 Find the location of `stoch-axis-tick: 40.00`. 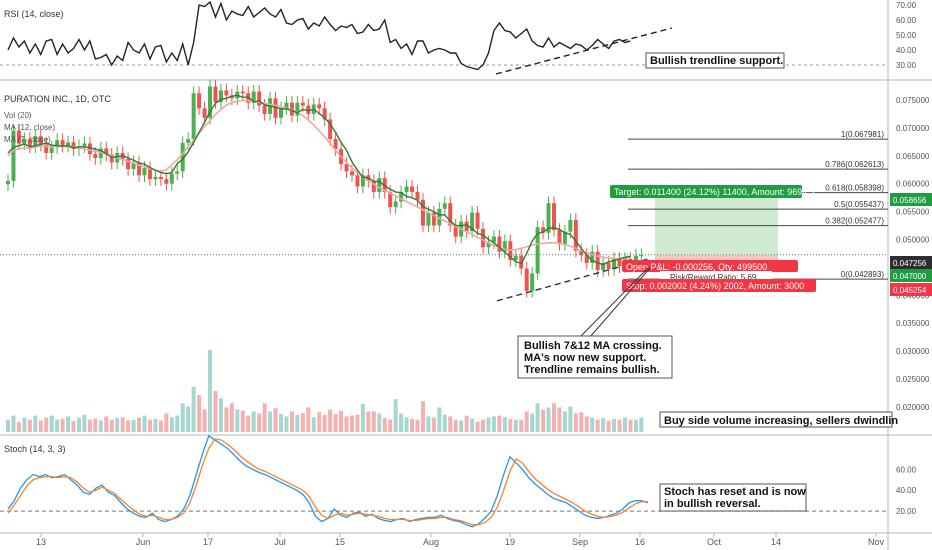

stoch-axis-tick: 40.00 is located at coordinates (906, 490).